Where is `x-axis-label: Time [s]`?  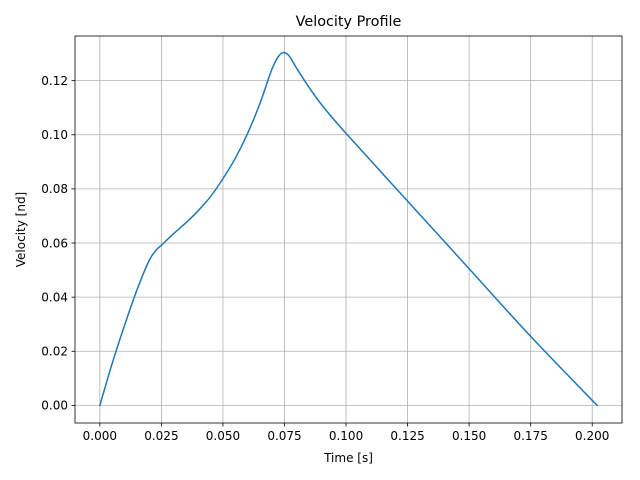
x-axis-label: Time [s] is located at coordinates (348, 458).